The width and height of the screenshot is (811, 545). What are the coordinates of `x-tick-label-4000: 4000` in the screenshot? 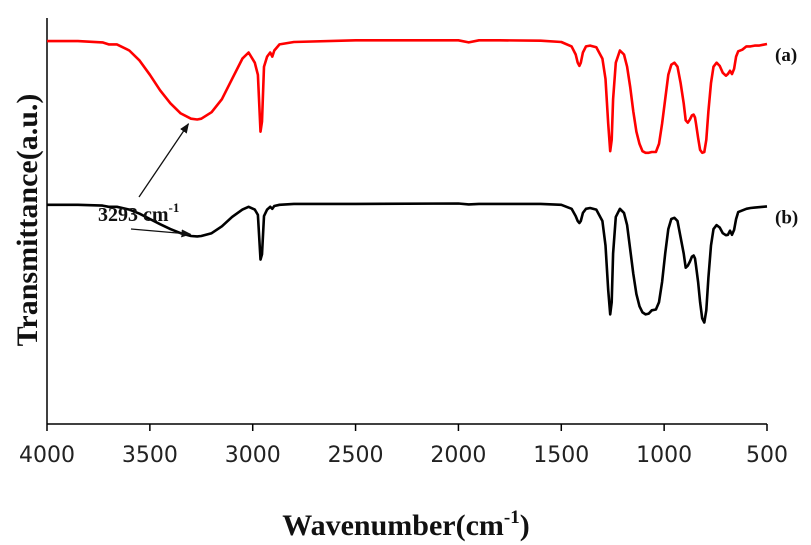 It's located at (47, 455).